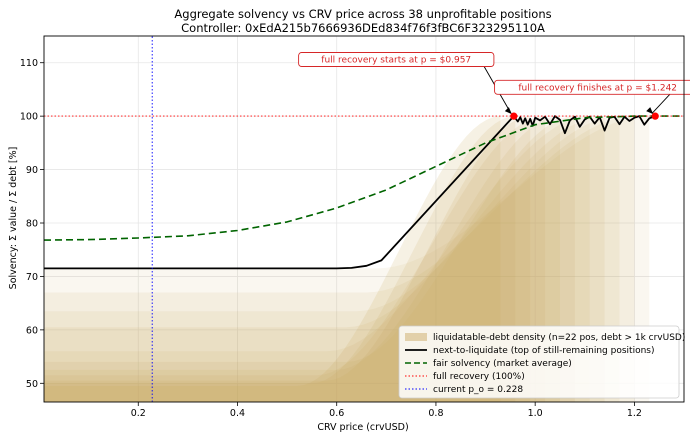 The height and width of the screenshot is (439, 690). I want to click on x-axis-label: CRV price (crvUSD), so click(362, 427).